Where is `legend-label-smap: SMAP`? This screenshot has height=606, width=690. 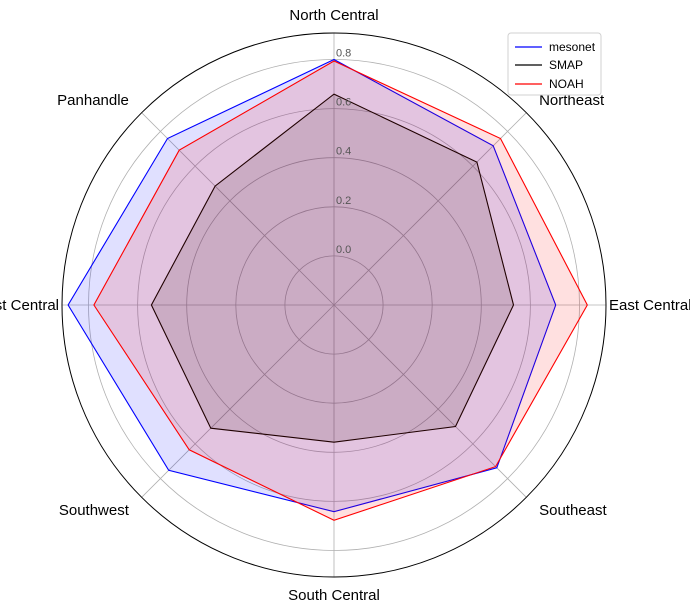
legend-label-smap: SMAP is located at coordinates (566, 65).